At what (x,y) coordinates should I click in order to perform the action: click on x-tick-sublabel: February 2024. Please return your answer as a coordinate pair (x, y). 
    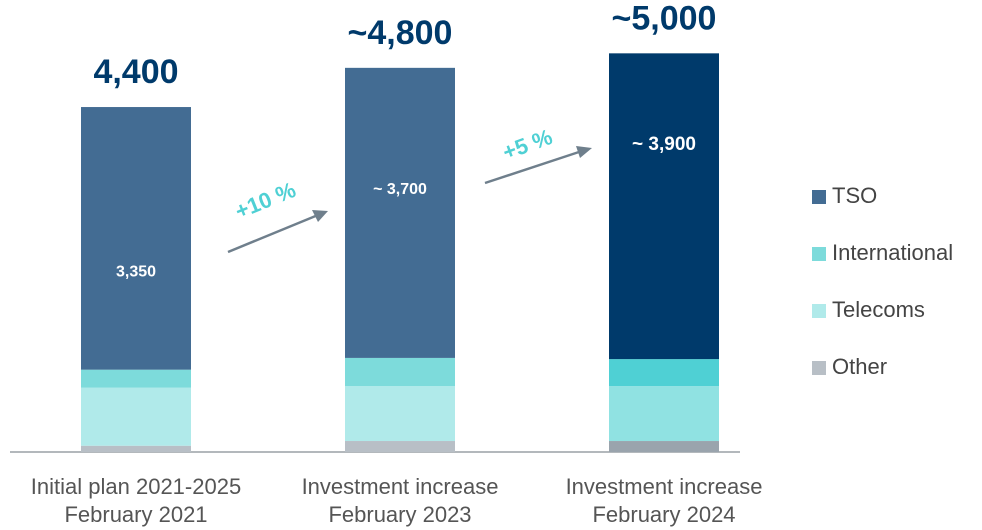
    Looking at the image, I should click on (663, 514).